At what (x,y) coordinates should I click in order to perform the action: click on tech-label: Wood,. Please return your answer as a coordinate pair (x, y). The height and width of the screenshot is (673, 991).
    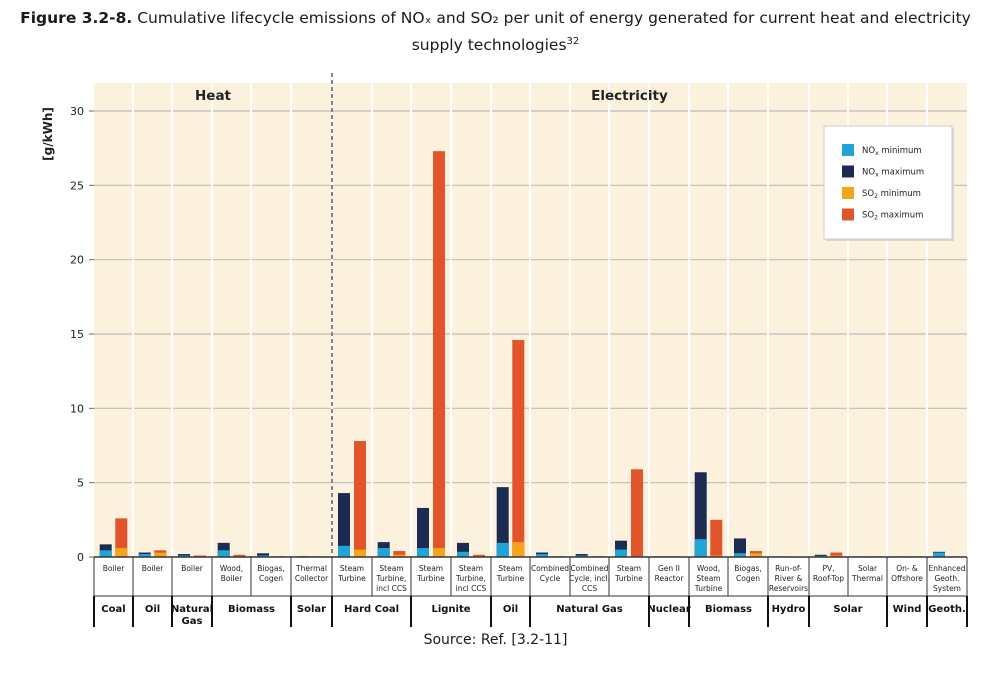
    Looking at the image, I should click on (231, 568).